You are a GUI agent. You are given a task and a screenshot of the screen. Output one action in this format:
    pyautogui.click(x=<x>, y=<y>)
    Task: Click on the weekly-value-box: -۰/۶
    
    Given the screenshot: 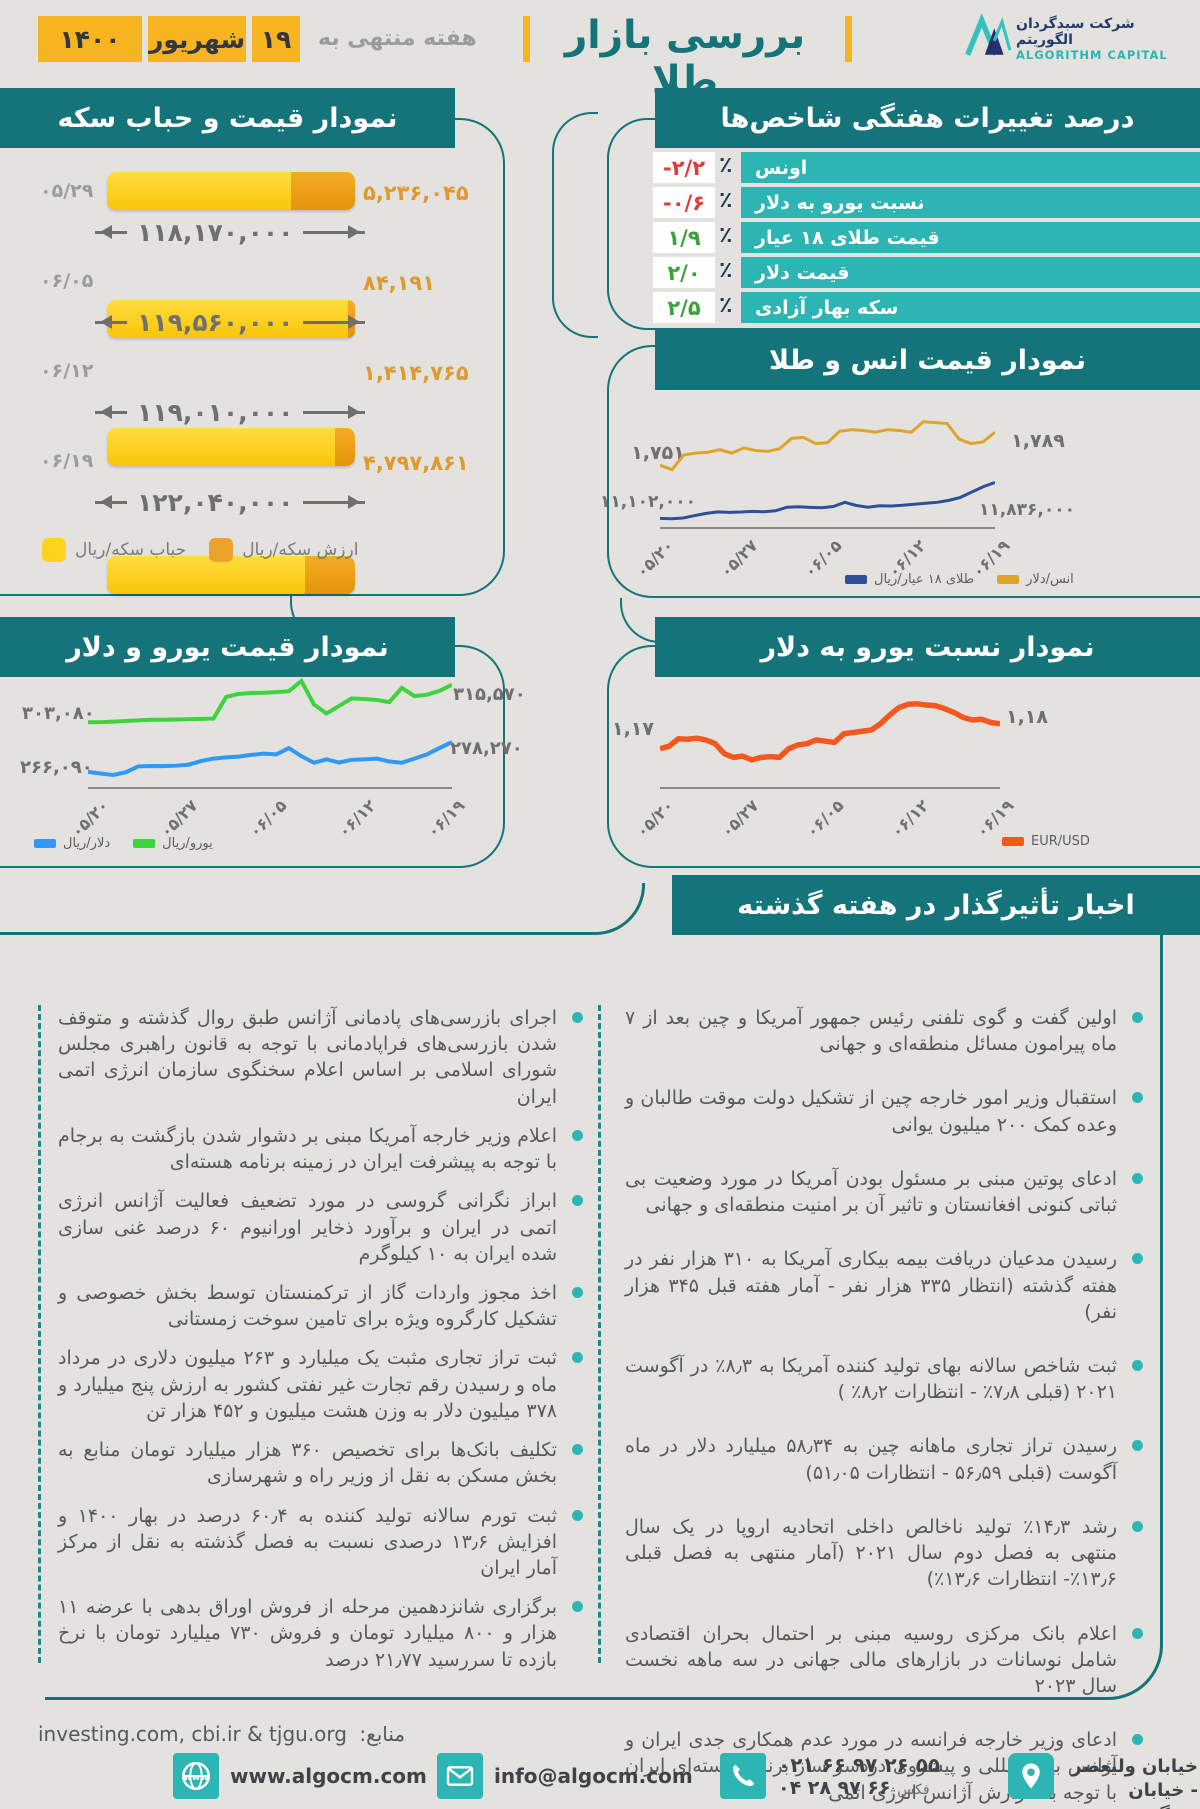 What is the action you would take?
    pyautogui.click(x=684, y=202)
    